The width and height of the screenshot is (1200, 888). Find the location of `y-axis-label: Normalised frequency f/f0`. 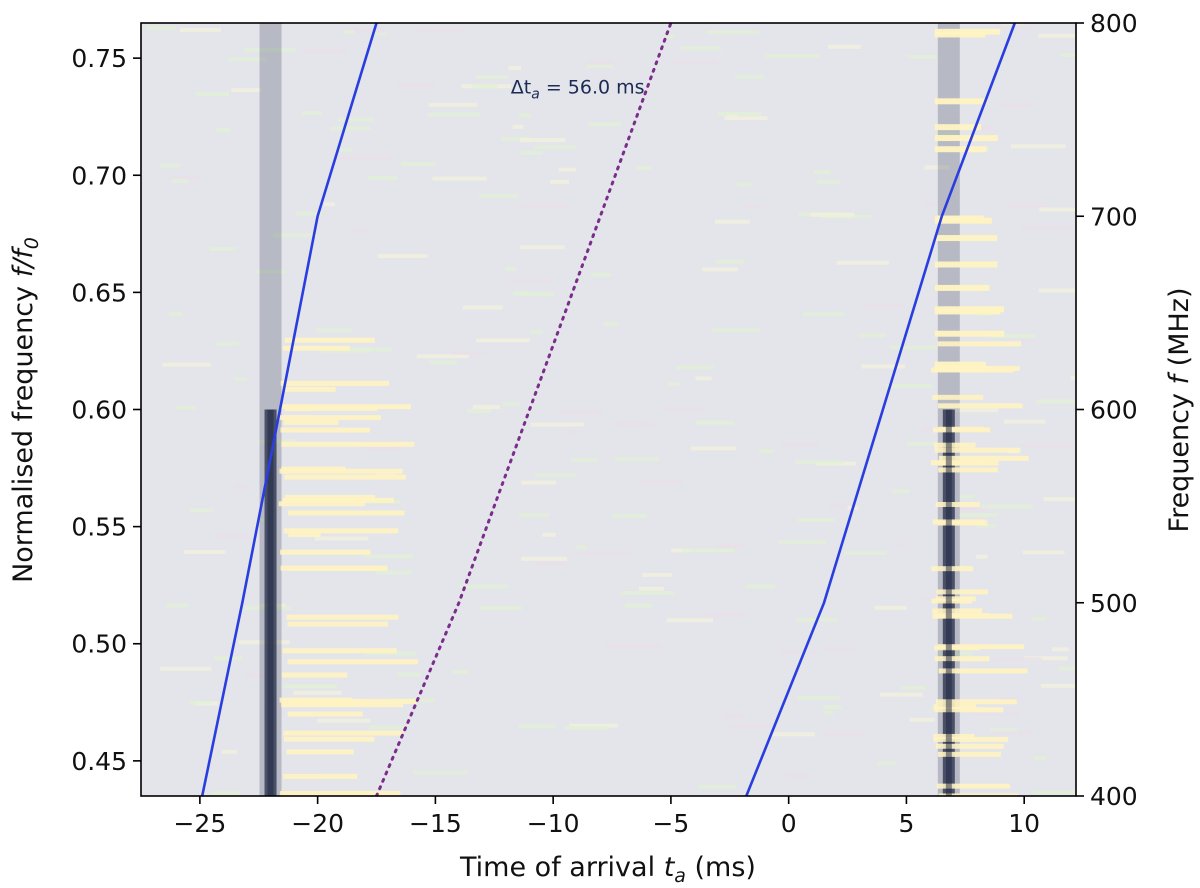

y-axis-label: Normalised frequency f/f0 is located at coordinates (25, 410).